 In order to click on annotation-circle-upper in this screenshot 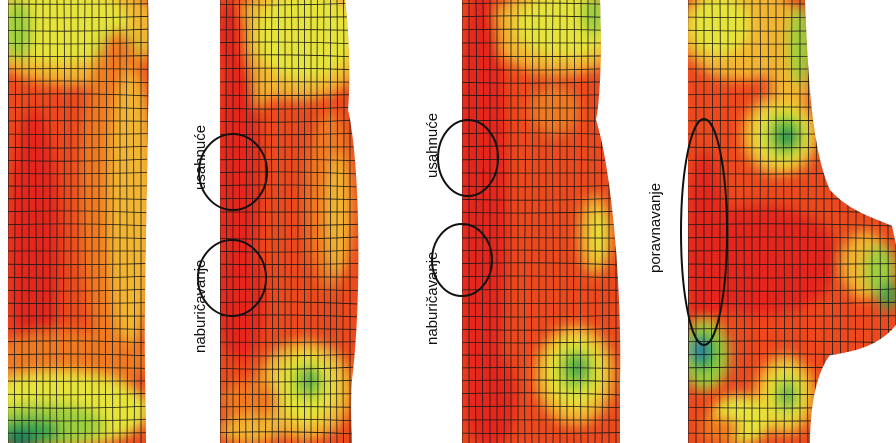, I will do `click(468, 158)`.